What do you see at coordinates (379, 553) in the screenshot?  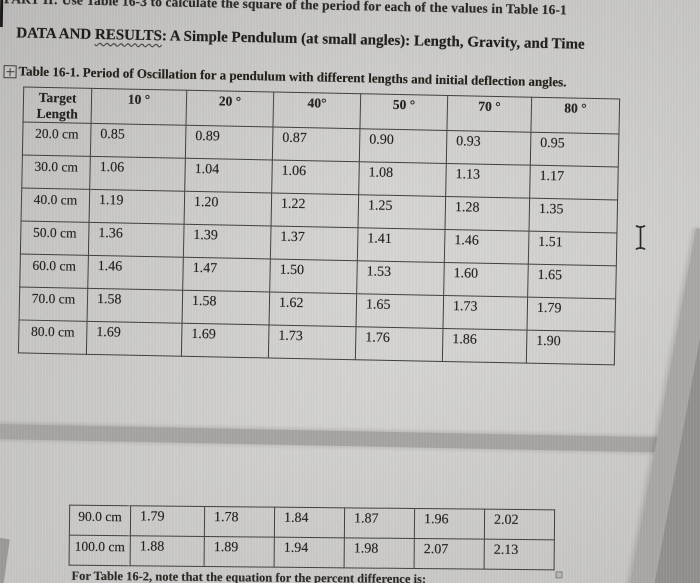 I see `period-cell: 1.98` at bounding box center [379, 553].